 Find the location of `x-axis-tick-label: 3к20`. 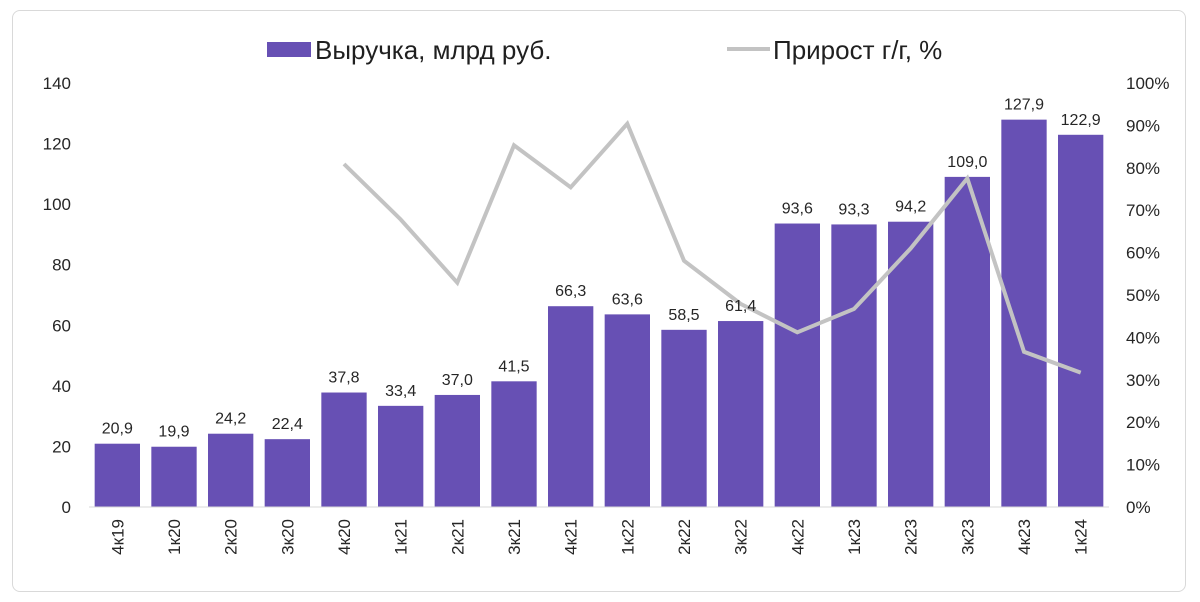

x-axis-tick-label: 3к20 is located at coordinates (287, 537).